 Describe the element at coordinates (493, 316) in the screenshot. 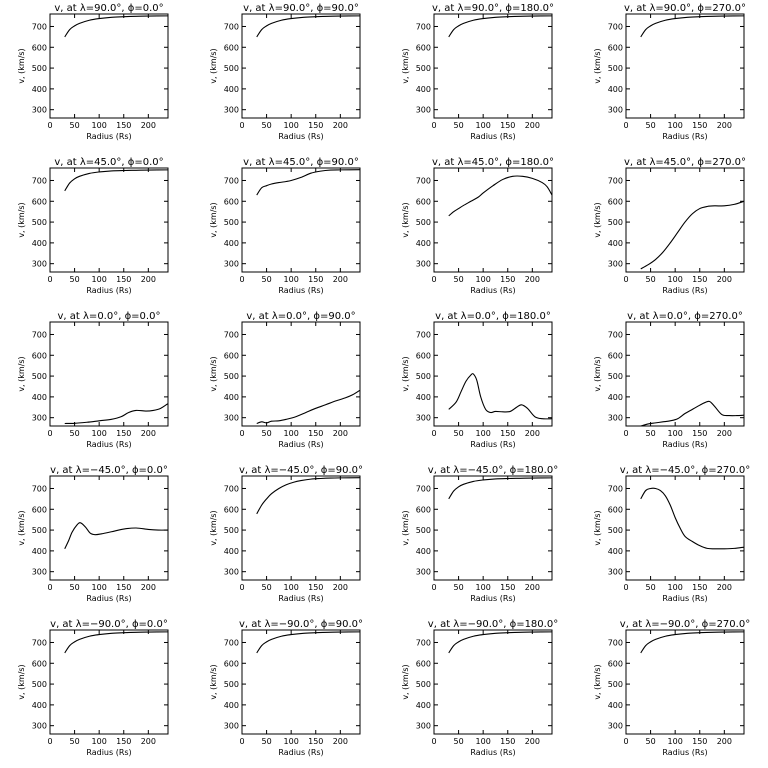

I see `chart-title: v, at λ=0.0°, ϕ=180.0°` at that location.